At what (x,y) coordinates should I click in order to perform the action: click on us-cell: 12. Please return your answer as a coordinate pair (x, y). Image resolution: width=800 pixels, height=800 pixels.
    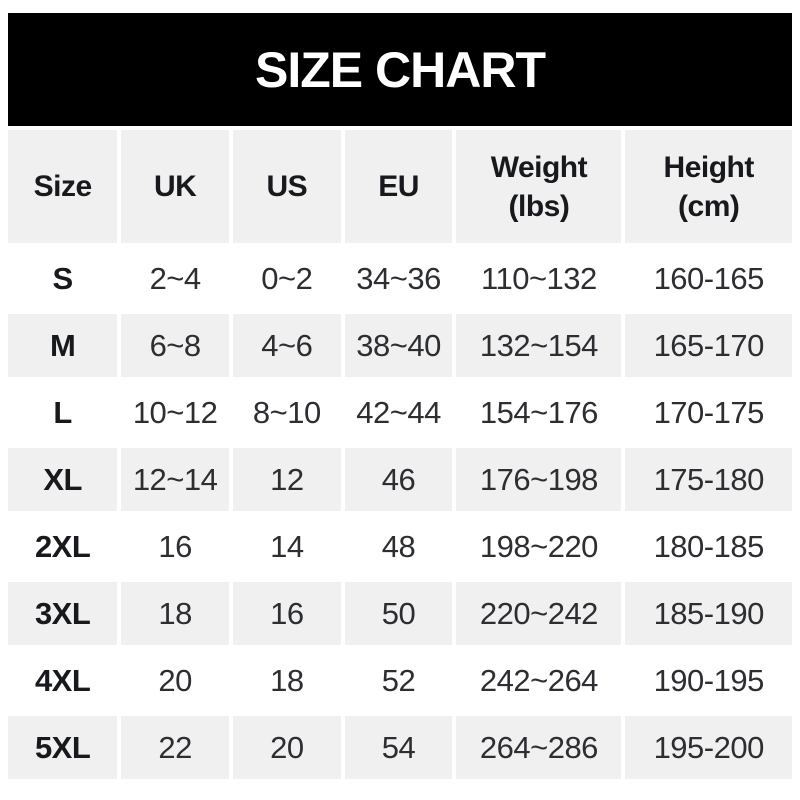
    Looking at the image, I should click on (286, 479).